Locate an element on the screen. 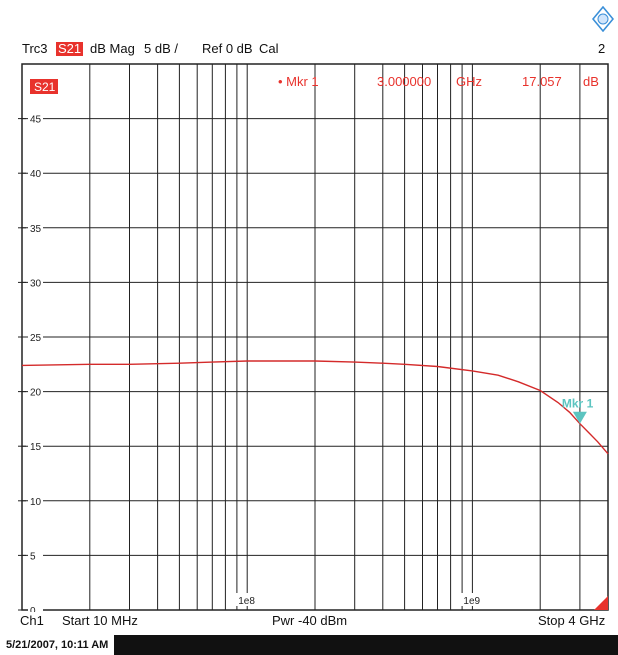 The height and width of the screenshot is (655, 618). reference-label: Ref 0 dB is located at coordinates (227, 48).